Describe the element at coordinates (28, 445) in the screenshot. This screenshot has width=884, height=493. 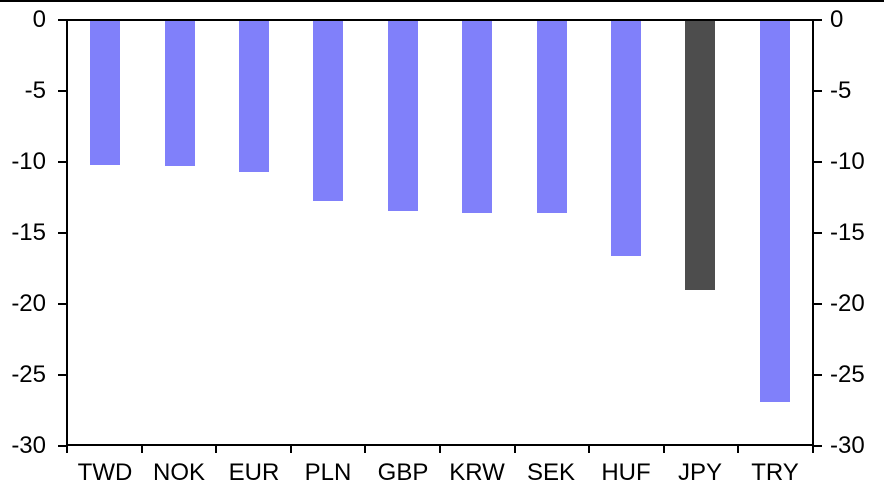
I see `y-axis-left-label--30: -30` at that location.